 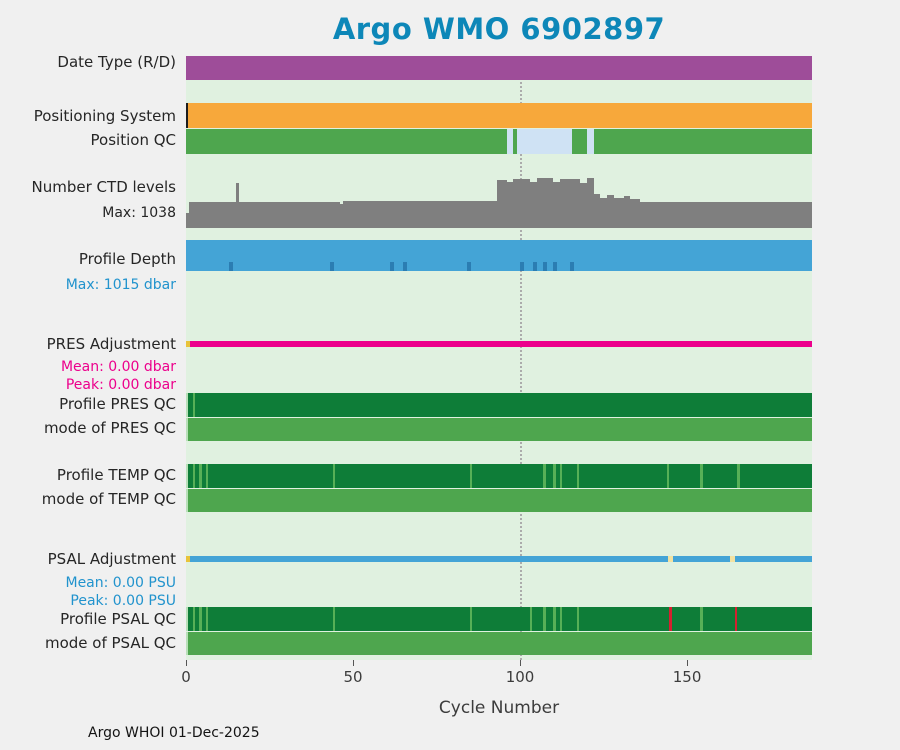 I want to click on row-label: Profile PSAL QC, so click(x=118, y=619).